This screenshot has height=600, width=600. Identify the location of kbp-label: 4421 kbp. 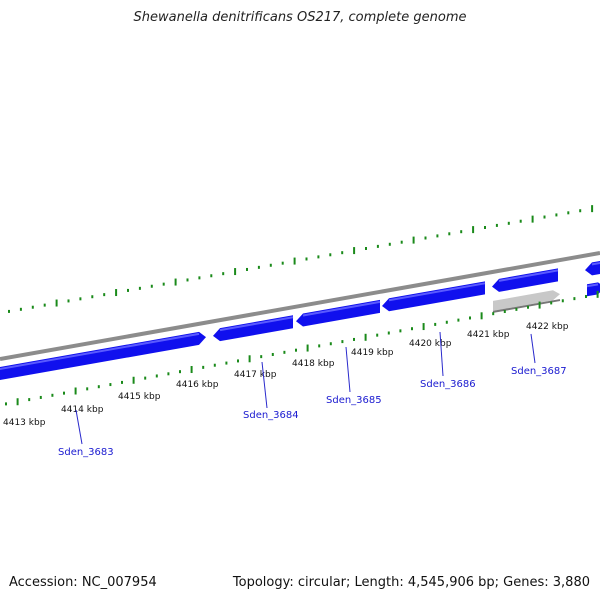
(488, 335).